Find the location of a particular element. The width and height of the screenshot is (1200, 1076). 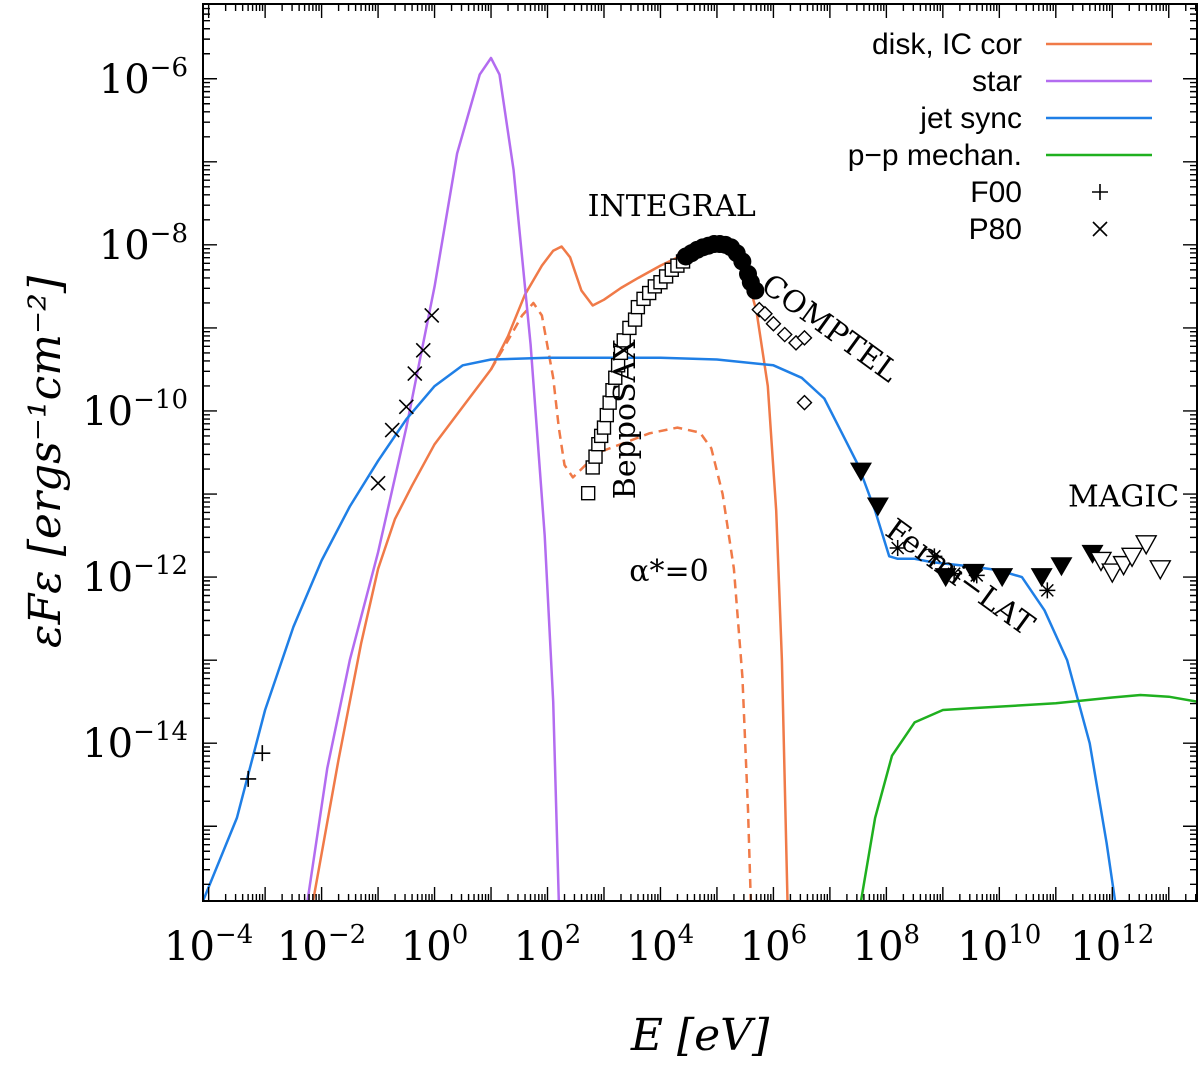

legend-label: p−p mechan. is located at coordinates (935, 155).